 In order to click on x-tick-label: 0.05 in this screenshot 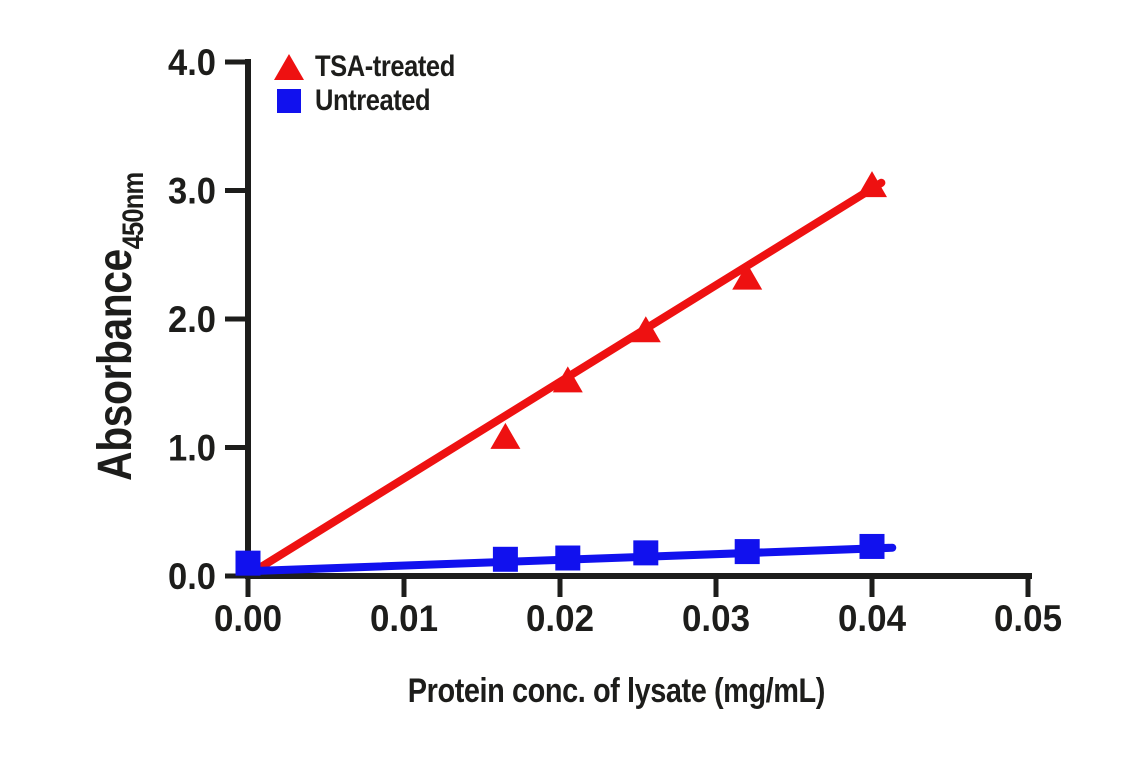, I will do `click(1028, 618)`.